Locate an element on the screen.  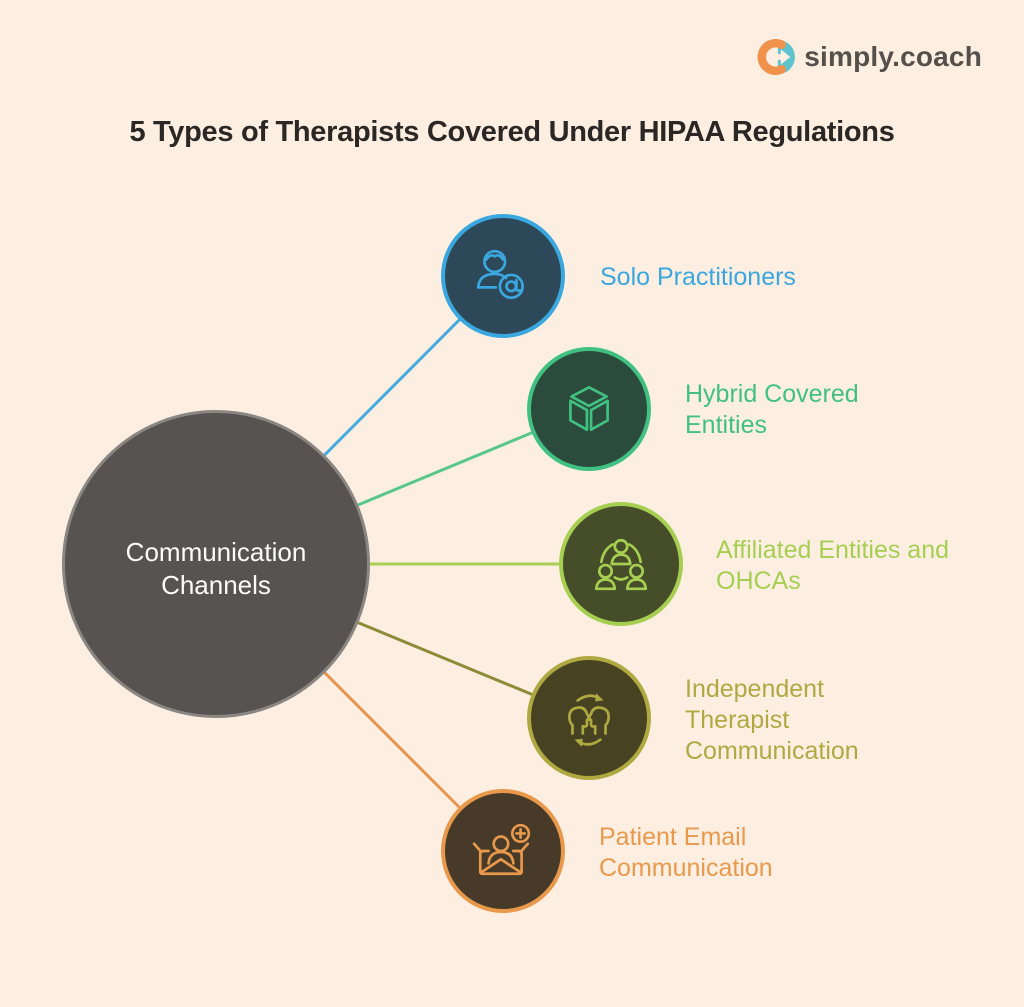
patient-email-icon is located at coordinates (501, 849).